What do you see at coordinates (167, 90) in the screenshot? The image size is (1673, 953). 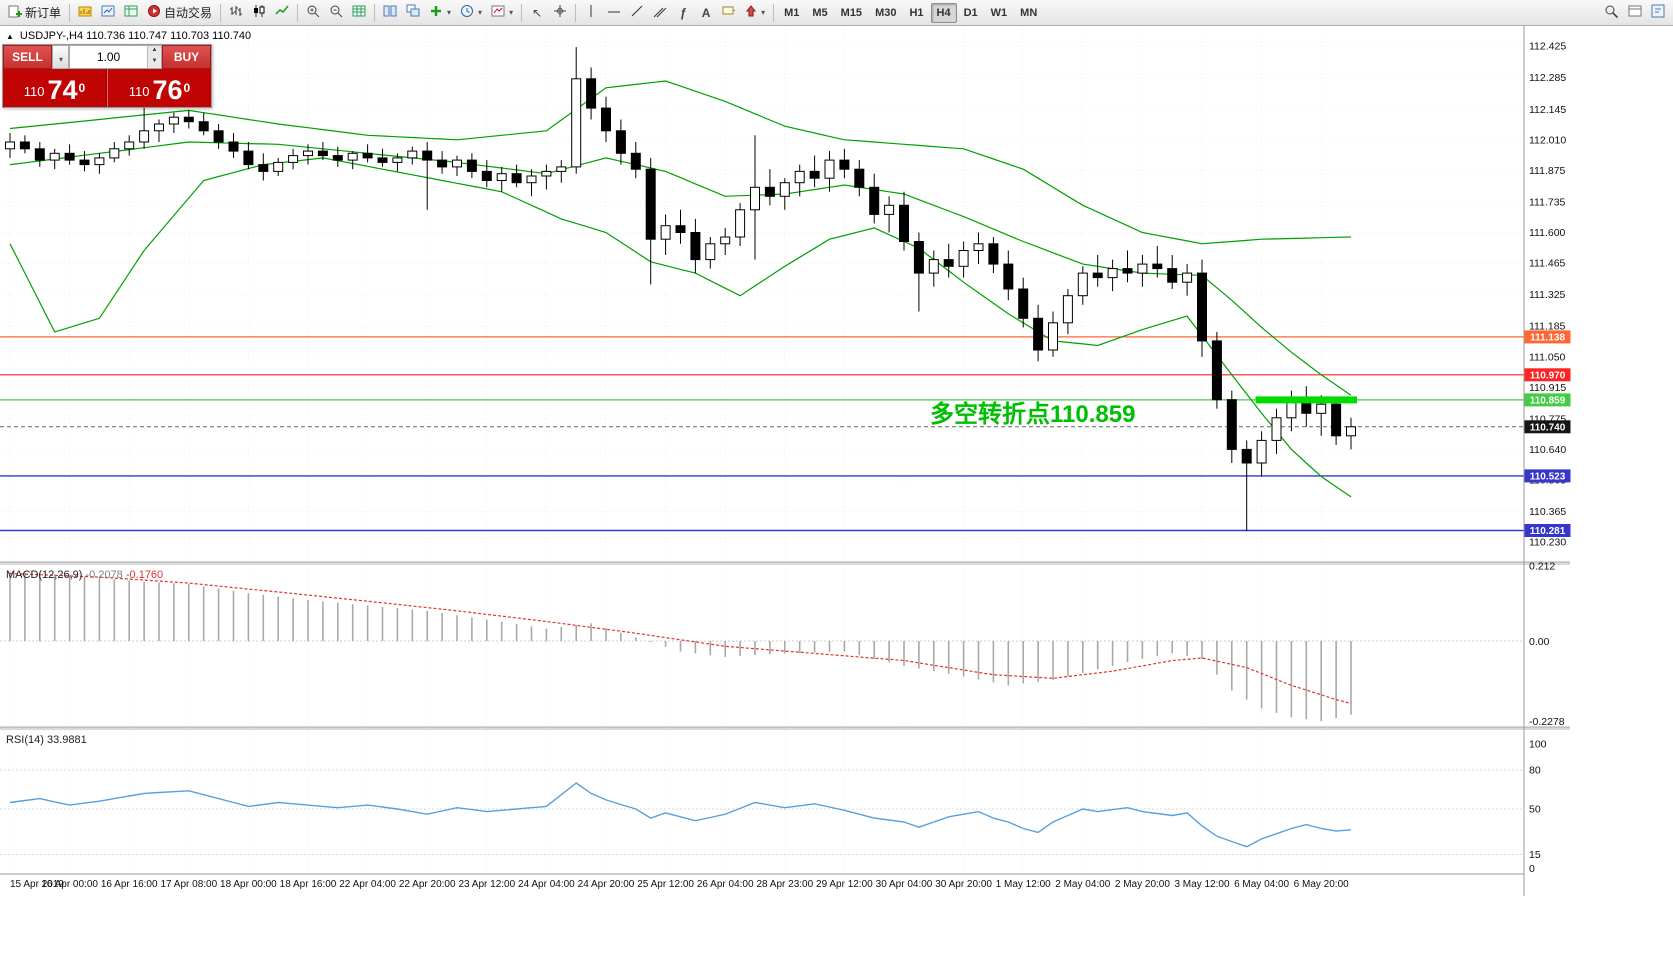 I see `buy-price-pips: 76` at bounding box center [167, 90].